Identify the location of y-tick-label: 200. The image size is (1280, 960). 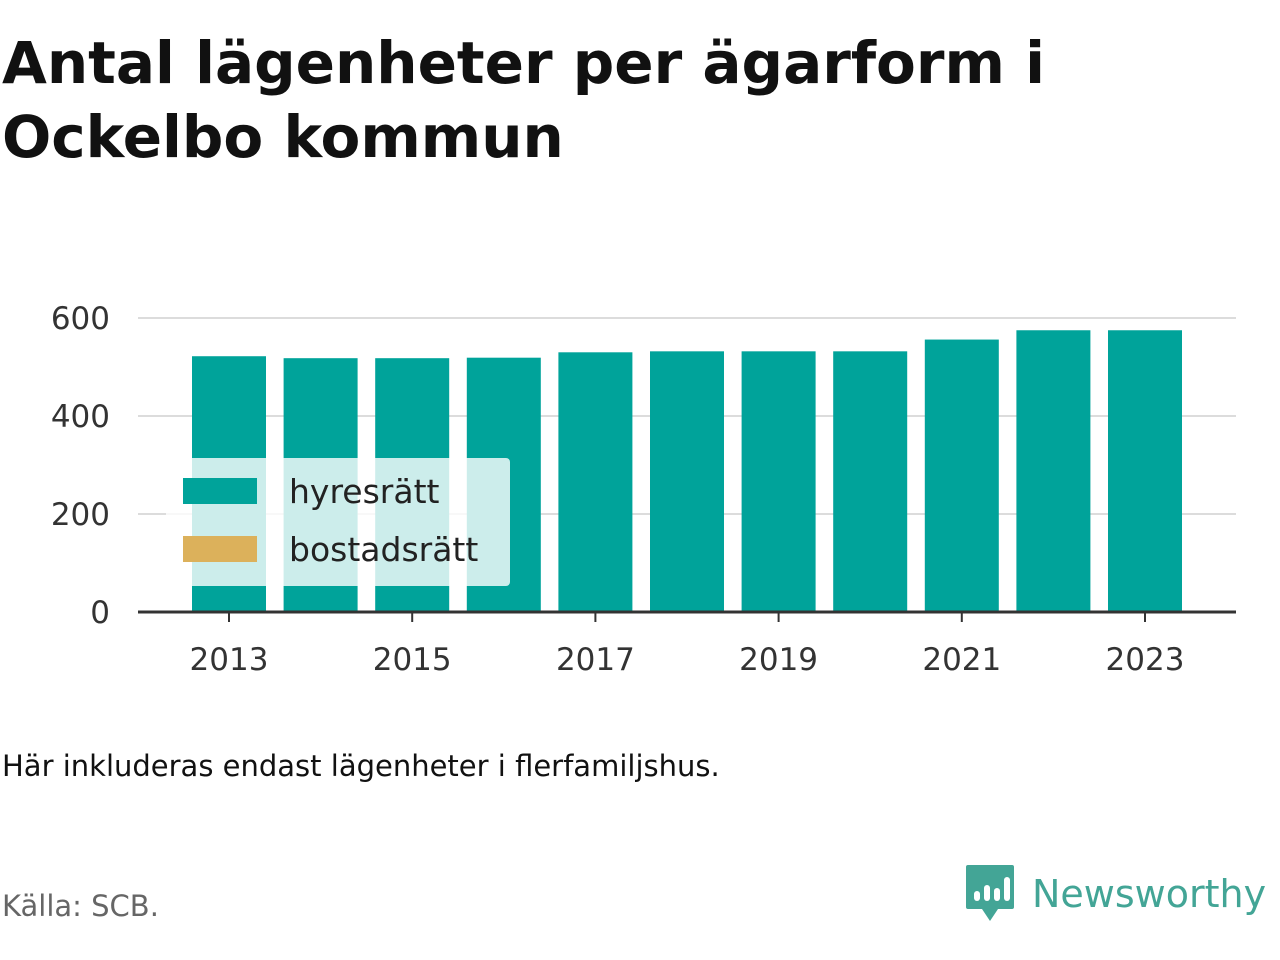
(80, 515).